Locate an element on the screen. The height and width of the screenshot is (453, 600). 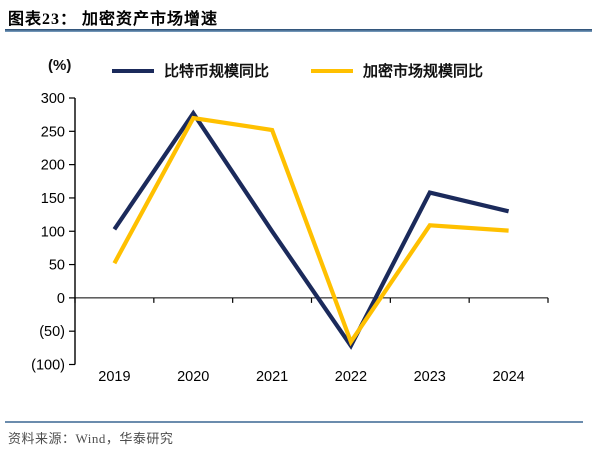
y-tick-label: 200 is located at coordinates (53, 166).